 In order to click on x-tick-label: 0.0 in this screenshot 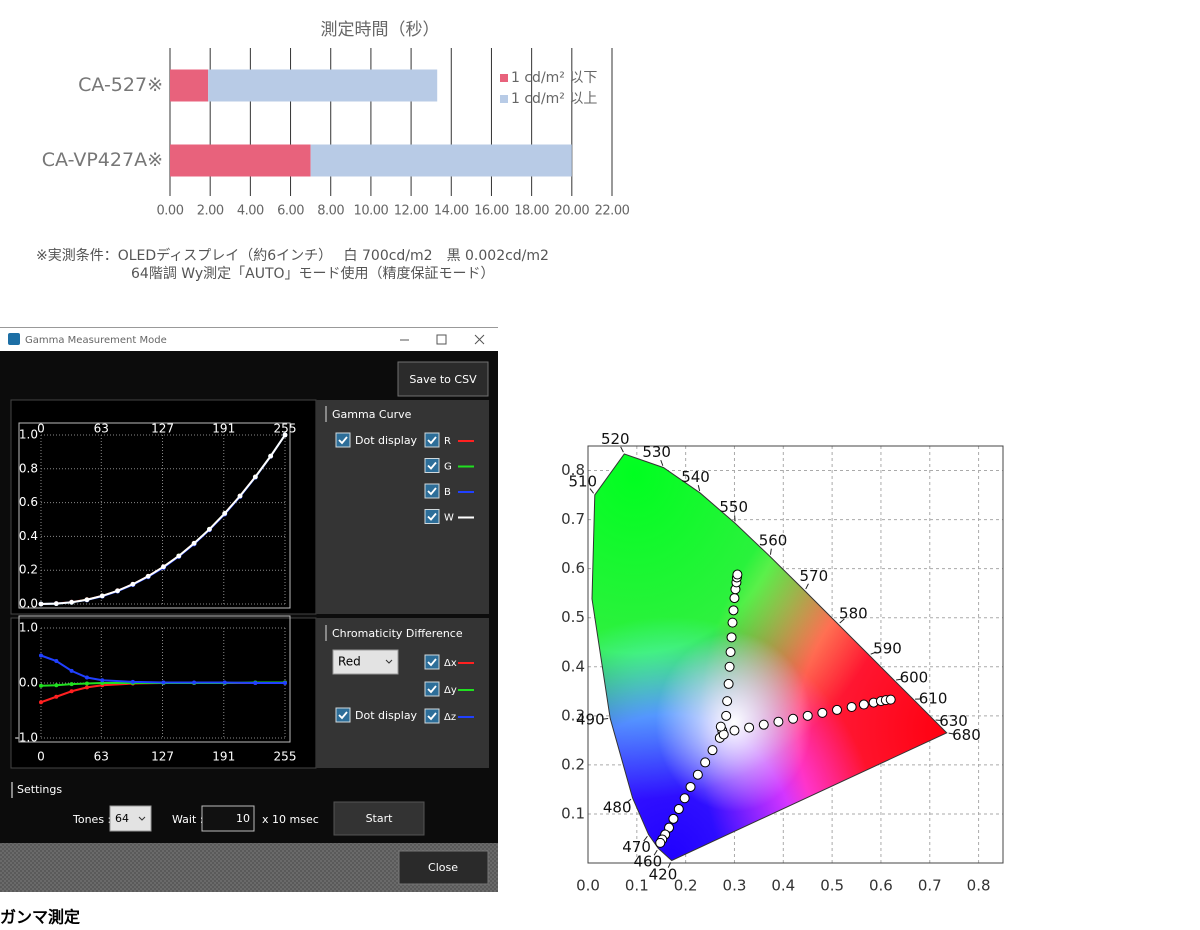, I will do `click(588, 886)`.